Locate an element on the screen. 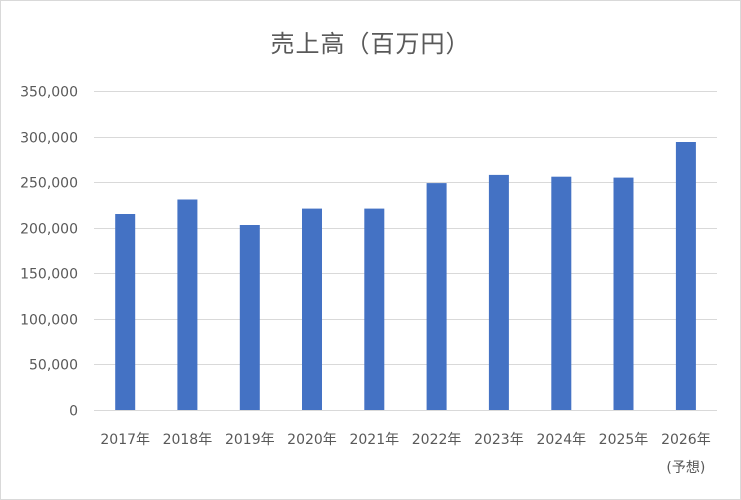  x-tick-label: 2021年 is located at coordinates (374, 440).